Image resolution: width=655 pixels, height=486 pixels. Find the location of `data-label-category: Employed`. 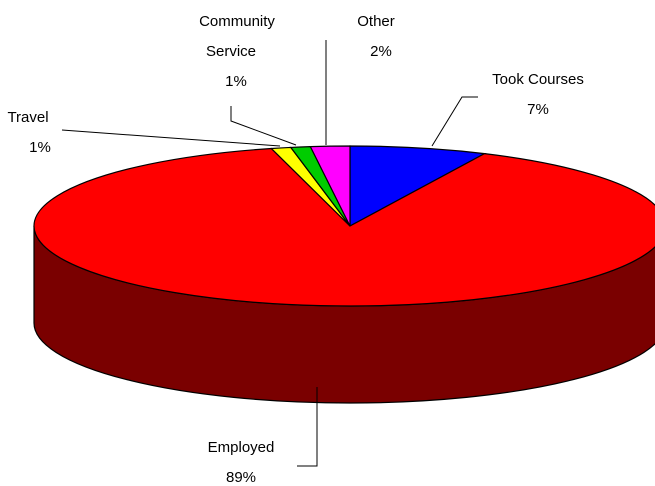

data-label-category: Employed is located at coordinates (241, 447).